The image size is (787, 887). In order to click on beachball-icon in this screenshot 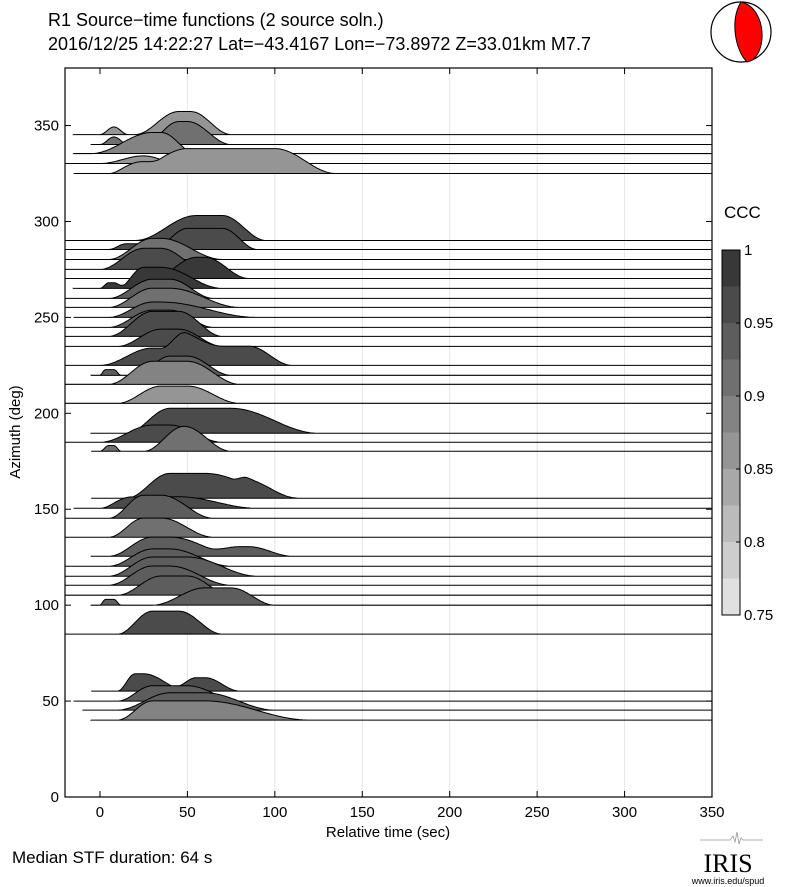, I will do `click(741, 32)`.